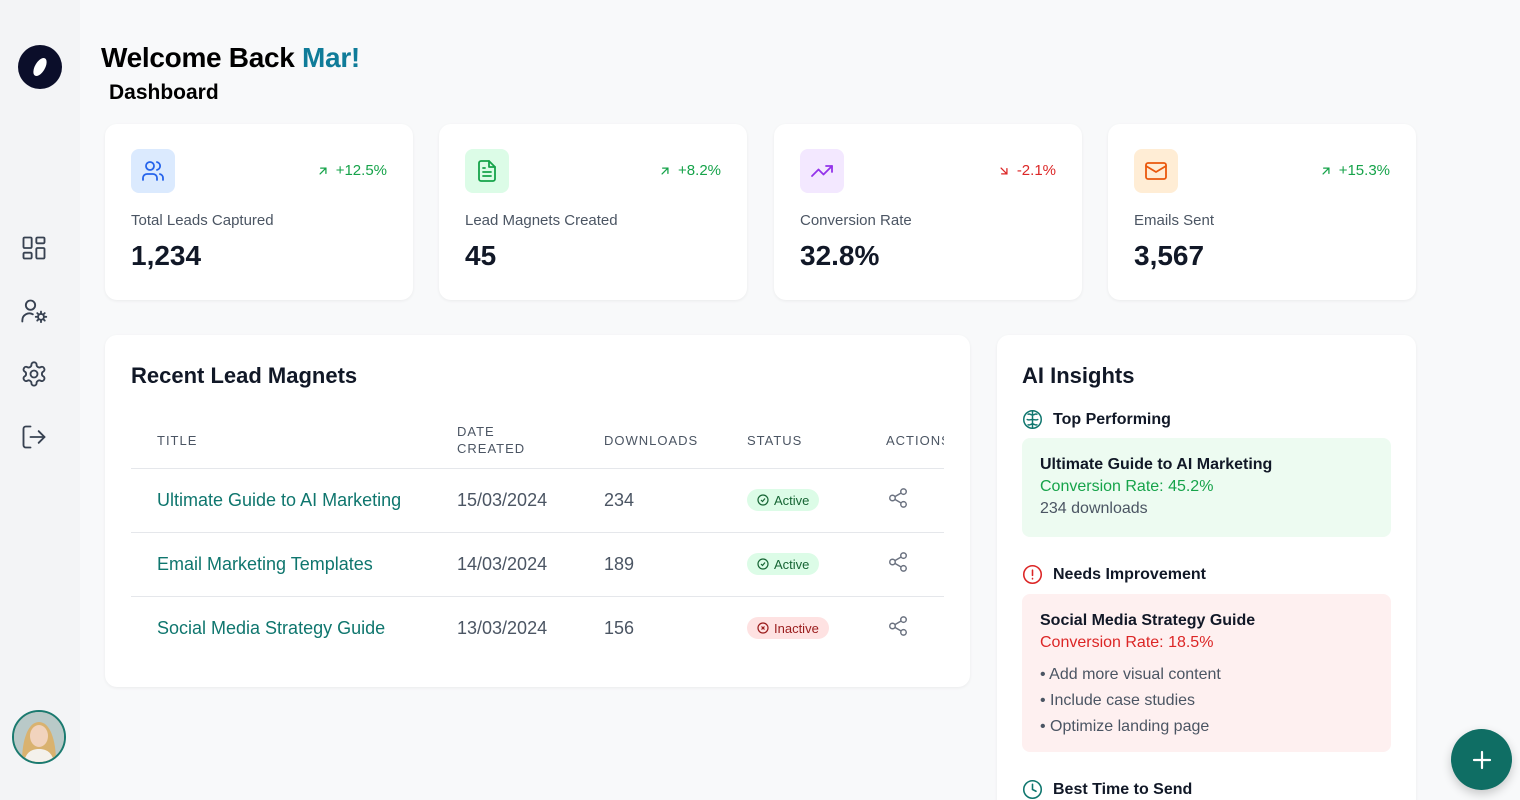  What do you see at coordinates (1156, 171) in the screenshot?
I see `mail-icon` at bounding box center [1156, 171].